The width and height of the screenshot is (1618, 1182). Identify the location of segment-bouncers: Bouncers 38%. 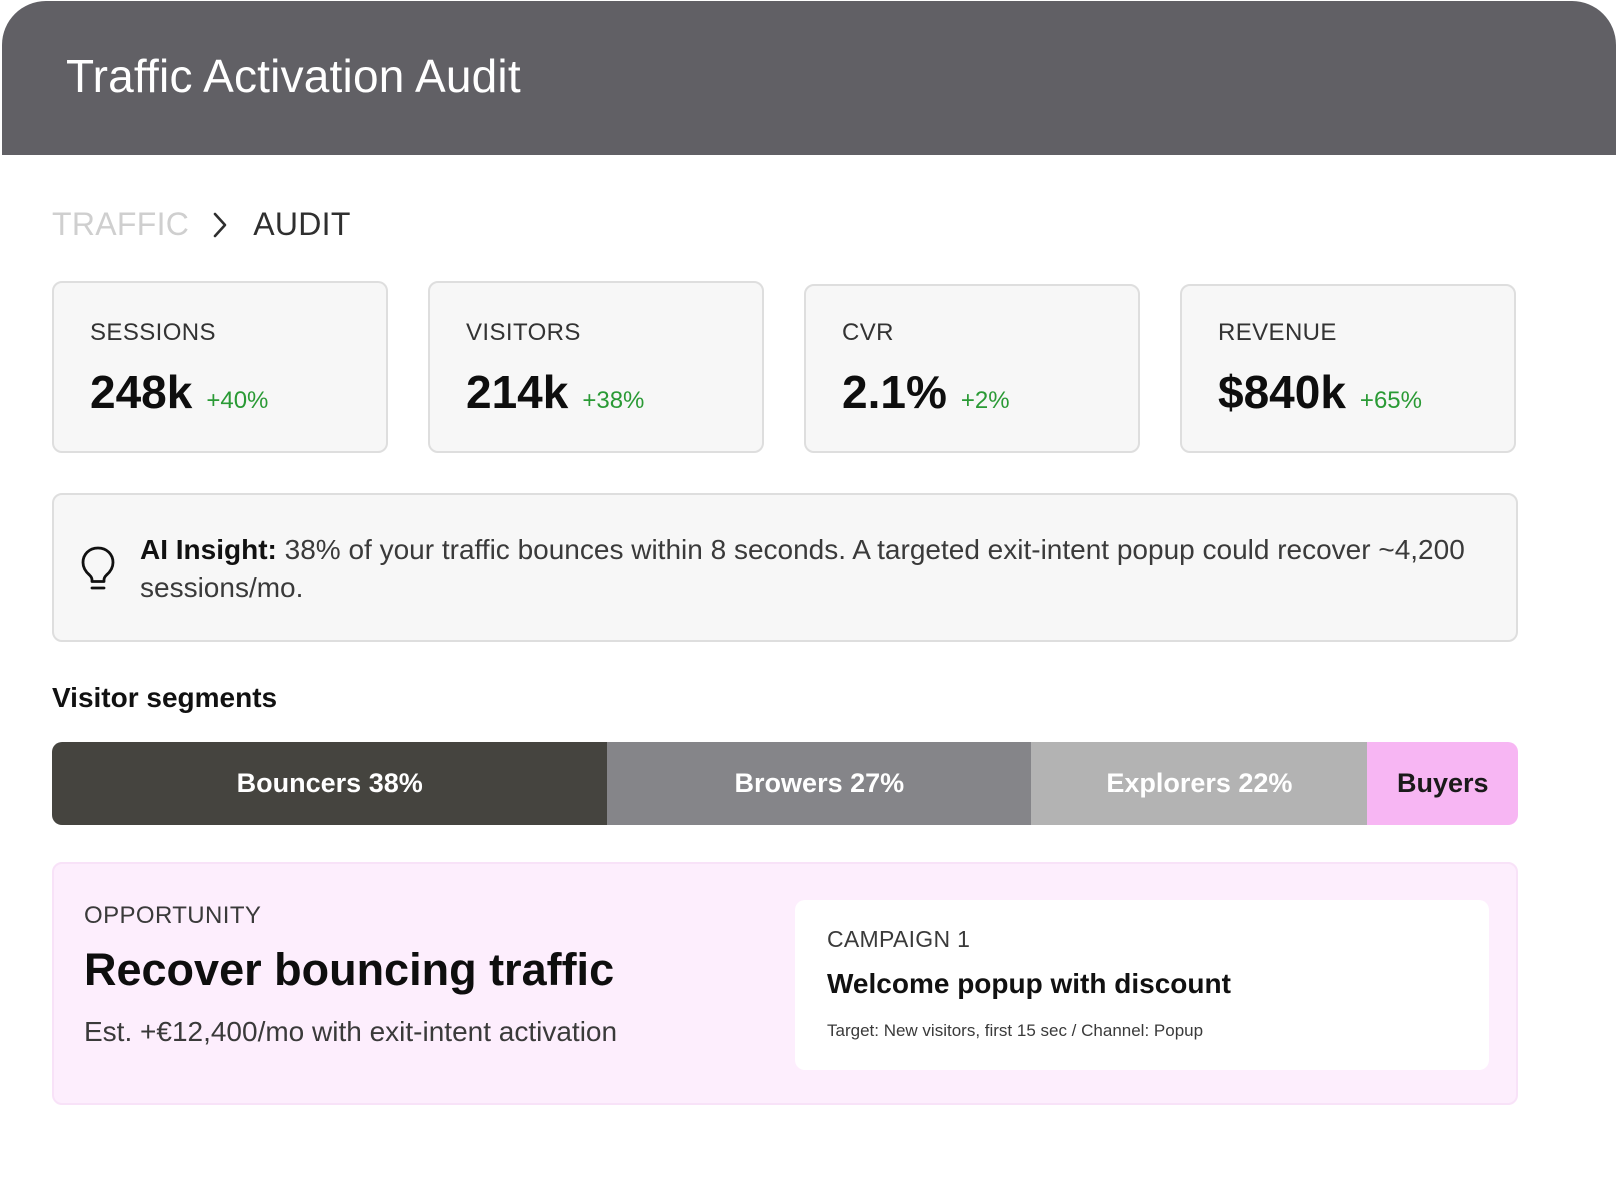
(330, 783).